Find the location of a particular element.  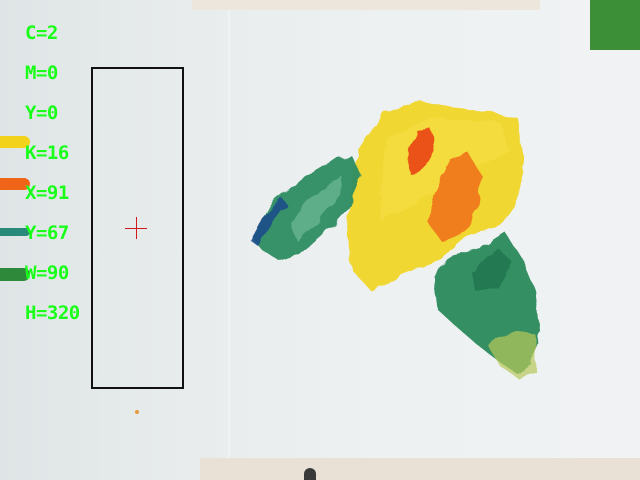

orange-paint-region is located at coordinates (455, 196).